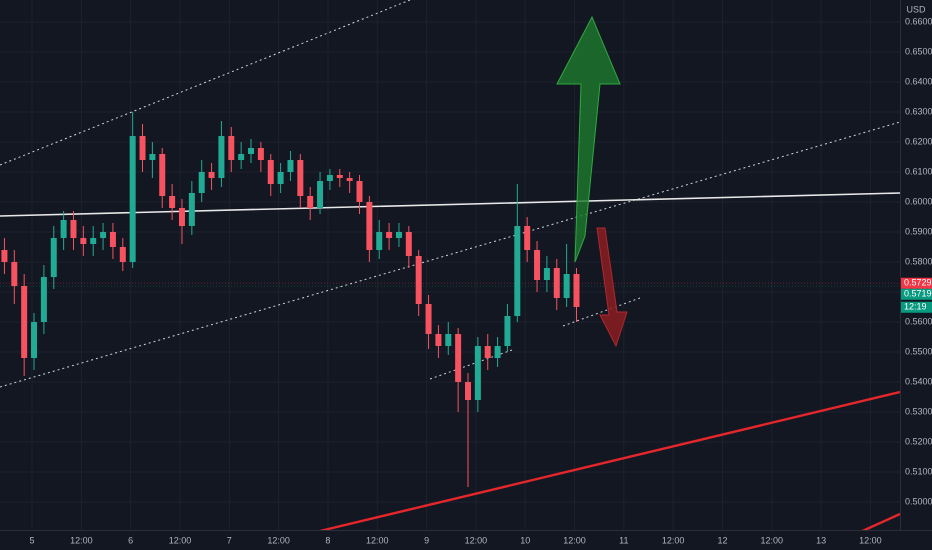 The height and width of the screenshot is (550, 932). I want to click on time-axis, so click(466, 540).